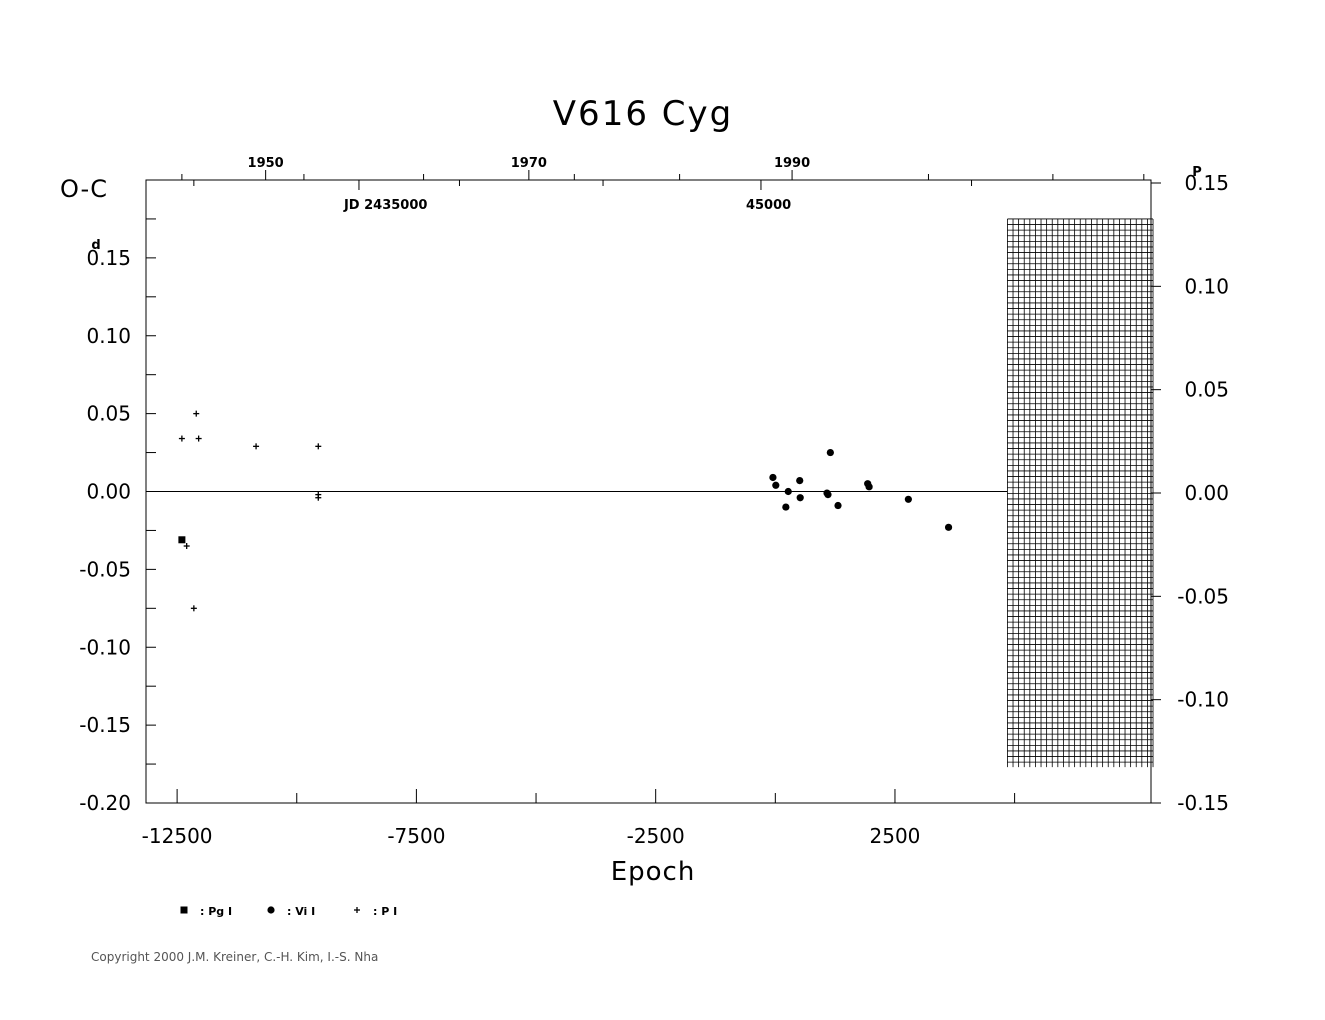 Image resolution: width=1325 pixels, height=1020 pixels. What do you see at coordinates (177, 836) in the screenshot?
I see `x-tick-label: -12500` at bounding box center [177, 836].